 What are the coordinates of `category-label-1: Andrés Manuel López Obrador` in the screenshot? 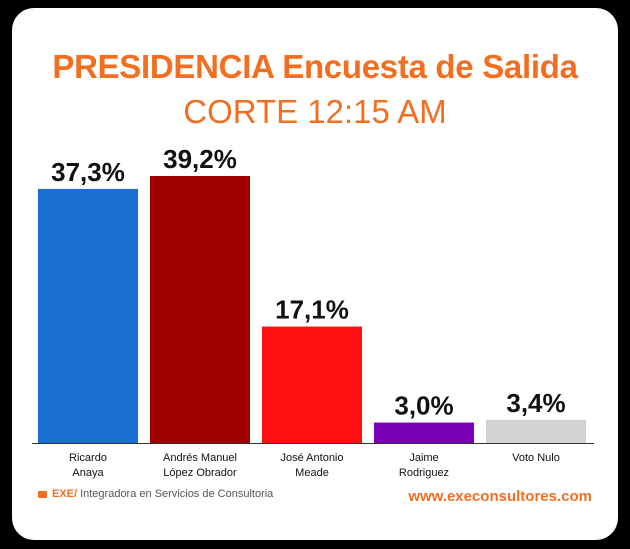 It's located at (200, 465).